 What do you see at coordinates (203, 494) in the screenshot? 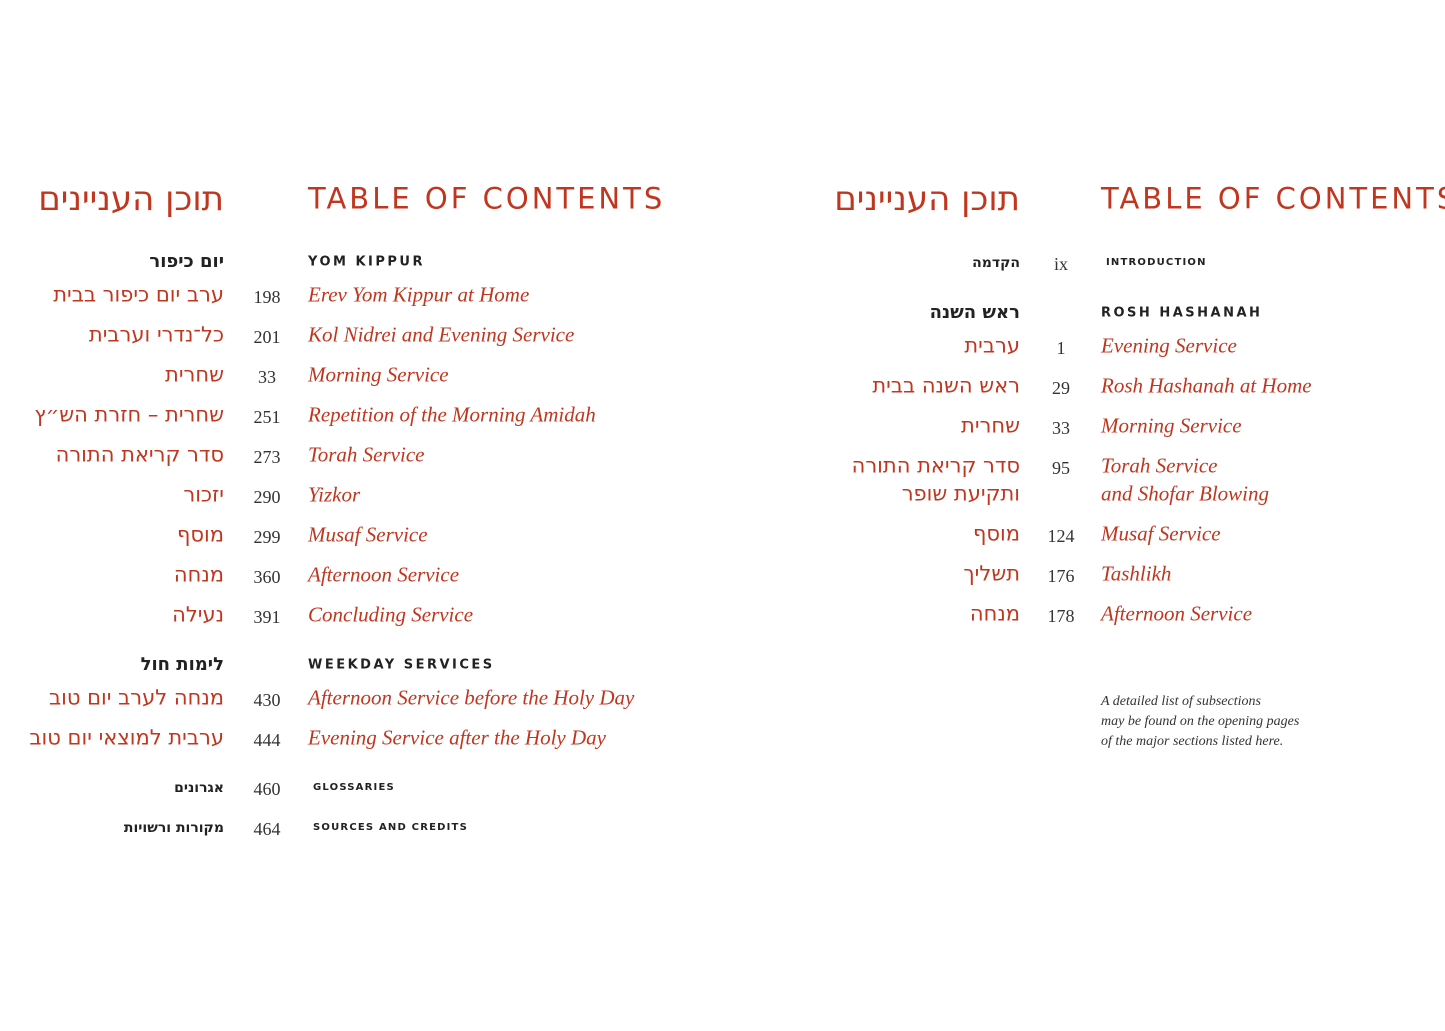
I see `entry-hebrew: יזכור` at bounding box center [203, 494].